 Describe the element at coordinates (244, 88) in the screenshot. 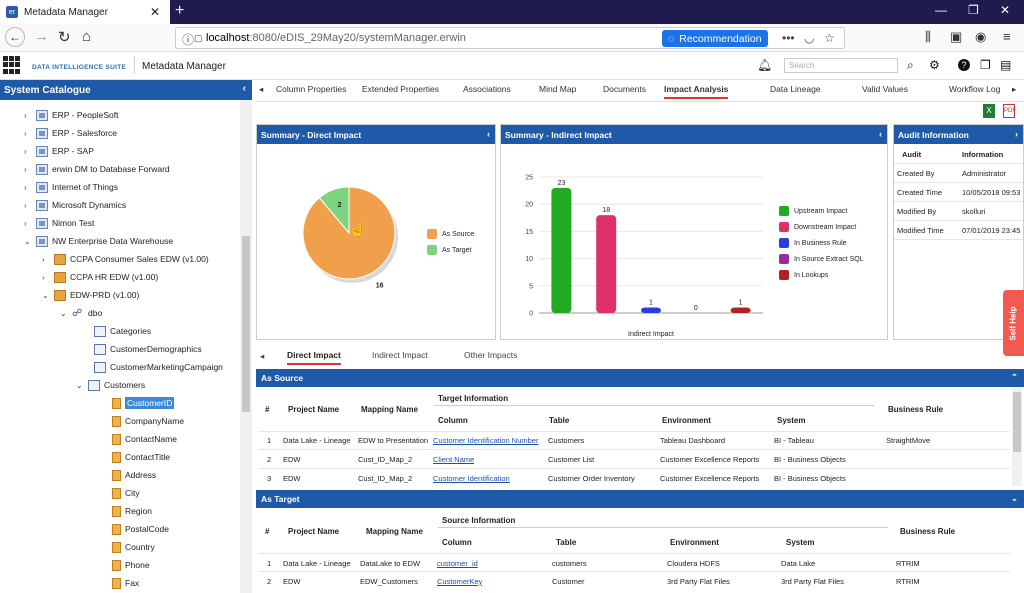

I see `collapse-sidebar-icon: ‹` at that location.